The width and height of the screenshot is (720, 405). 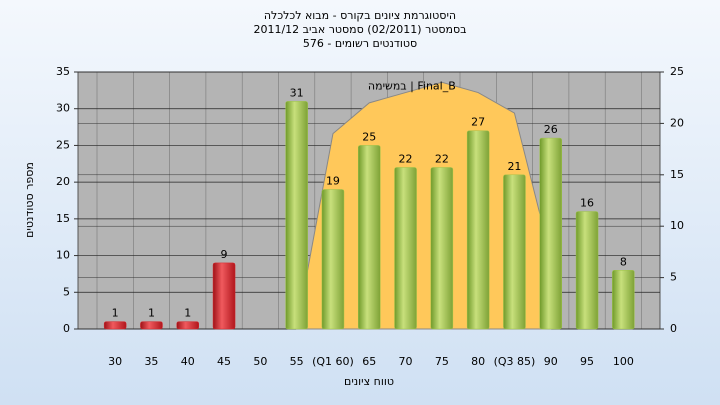 What do you see at coordinates (677, 174) in the screenshot?
I see `y2-tick-label: 15` at bounding box center [677, 174].